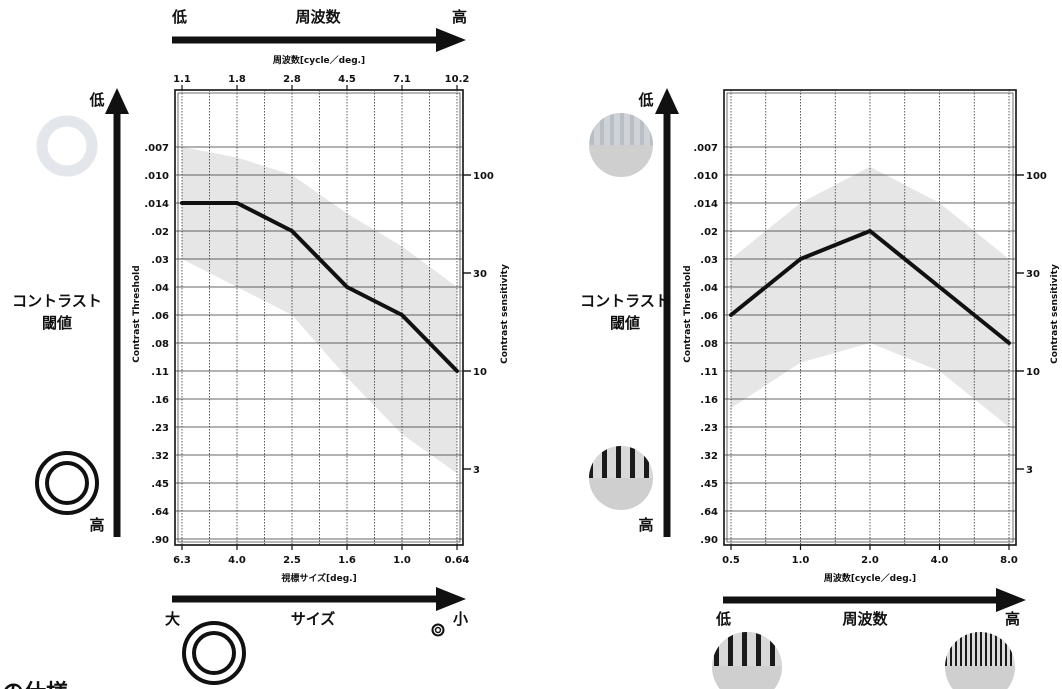  I want to click on bottom-arrow-large: 大, so click(172, 619).